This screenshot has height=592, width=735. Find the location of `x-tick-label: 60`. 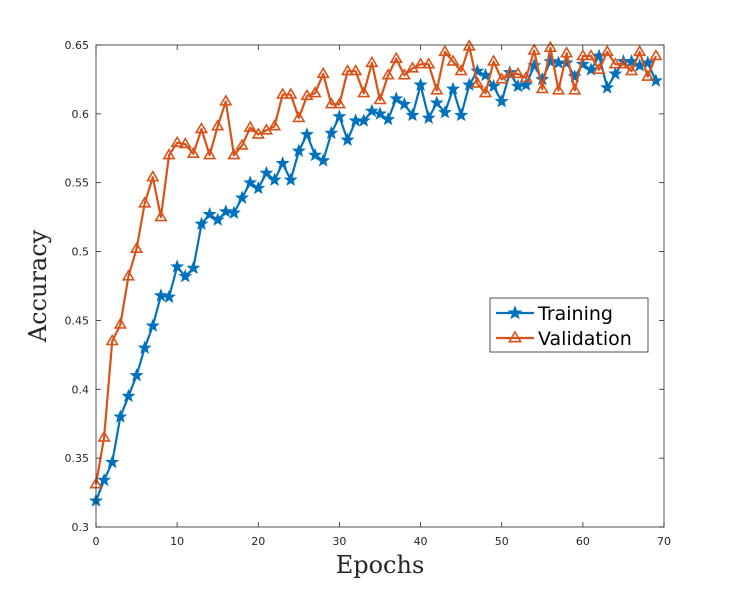

x-tick-label: 60 is located at coordinates (583, 541).